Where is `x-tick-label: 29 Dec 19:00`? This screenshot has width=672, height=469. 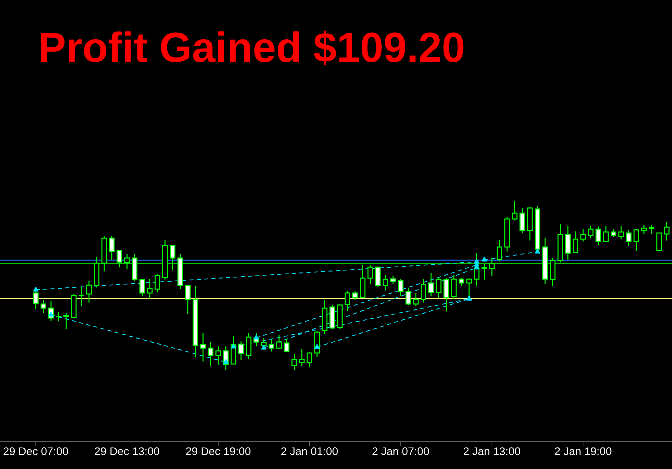 x-tick-label: 29 Dec 19:00 is located at coordinates (218, 452).